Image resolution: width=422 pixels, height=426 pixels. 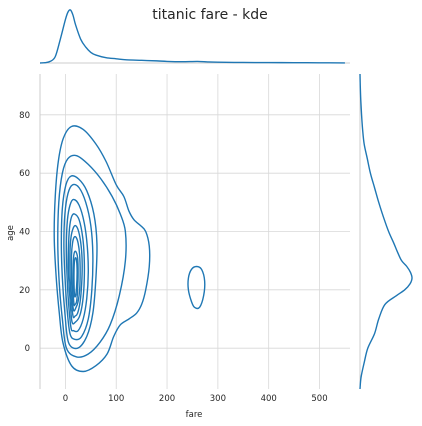 I want to click on marginal-x-kde-line, so click(x=192, y=36).